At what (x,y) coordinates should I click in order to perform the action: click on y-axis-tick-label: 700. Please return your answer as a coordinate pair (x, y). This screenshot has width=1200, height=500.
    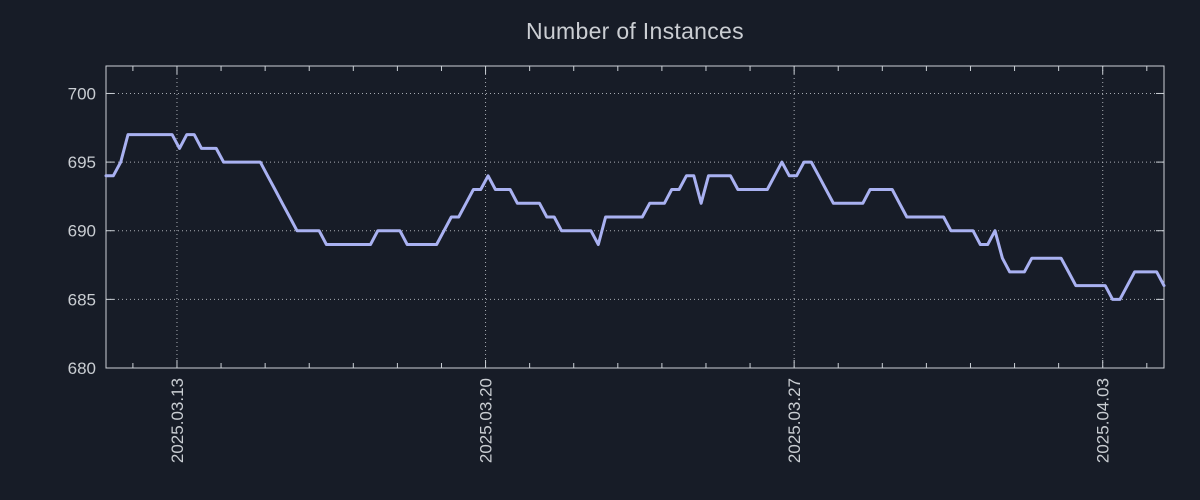
    Looking at the image, I should click on (82, 93).